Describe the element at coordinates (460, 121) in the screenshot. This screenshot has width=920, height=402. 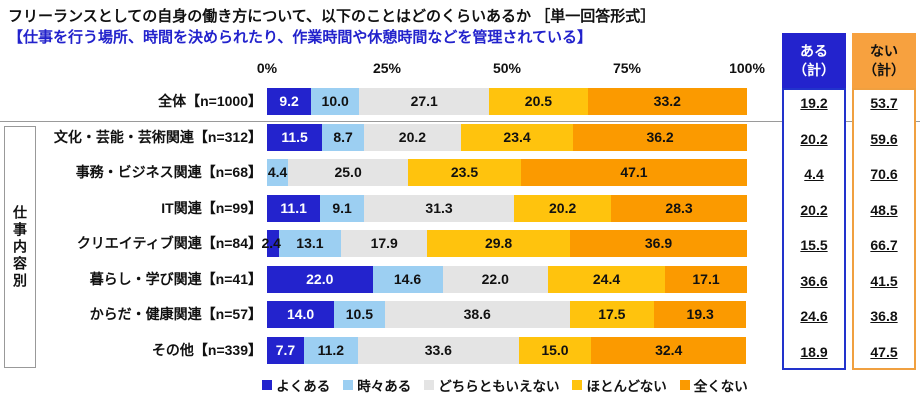
I see `total-row-separator` at that location.